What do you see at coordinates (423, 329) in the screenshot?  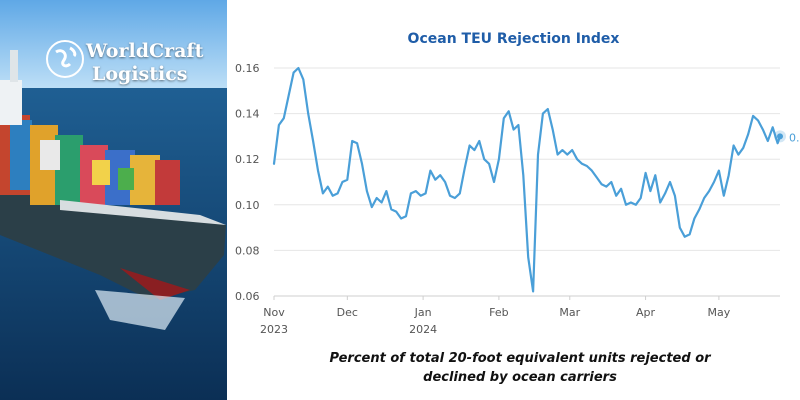 I see `x-tick-year-label: 2024` at bounding box center [423, 329].